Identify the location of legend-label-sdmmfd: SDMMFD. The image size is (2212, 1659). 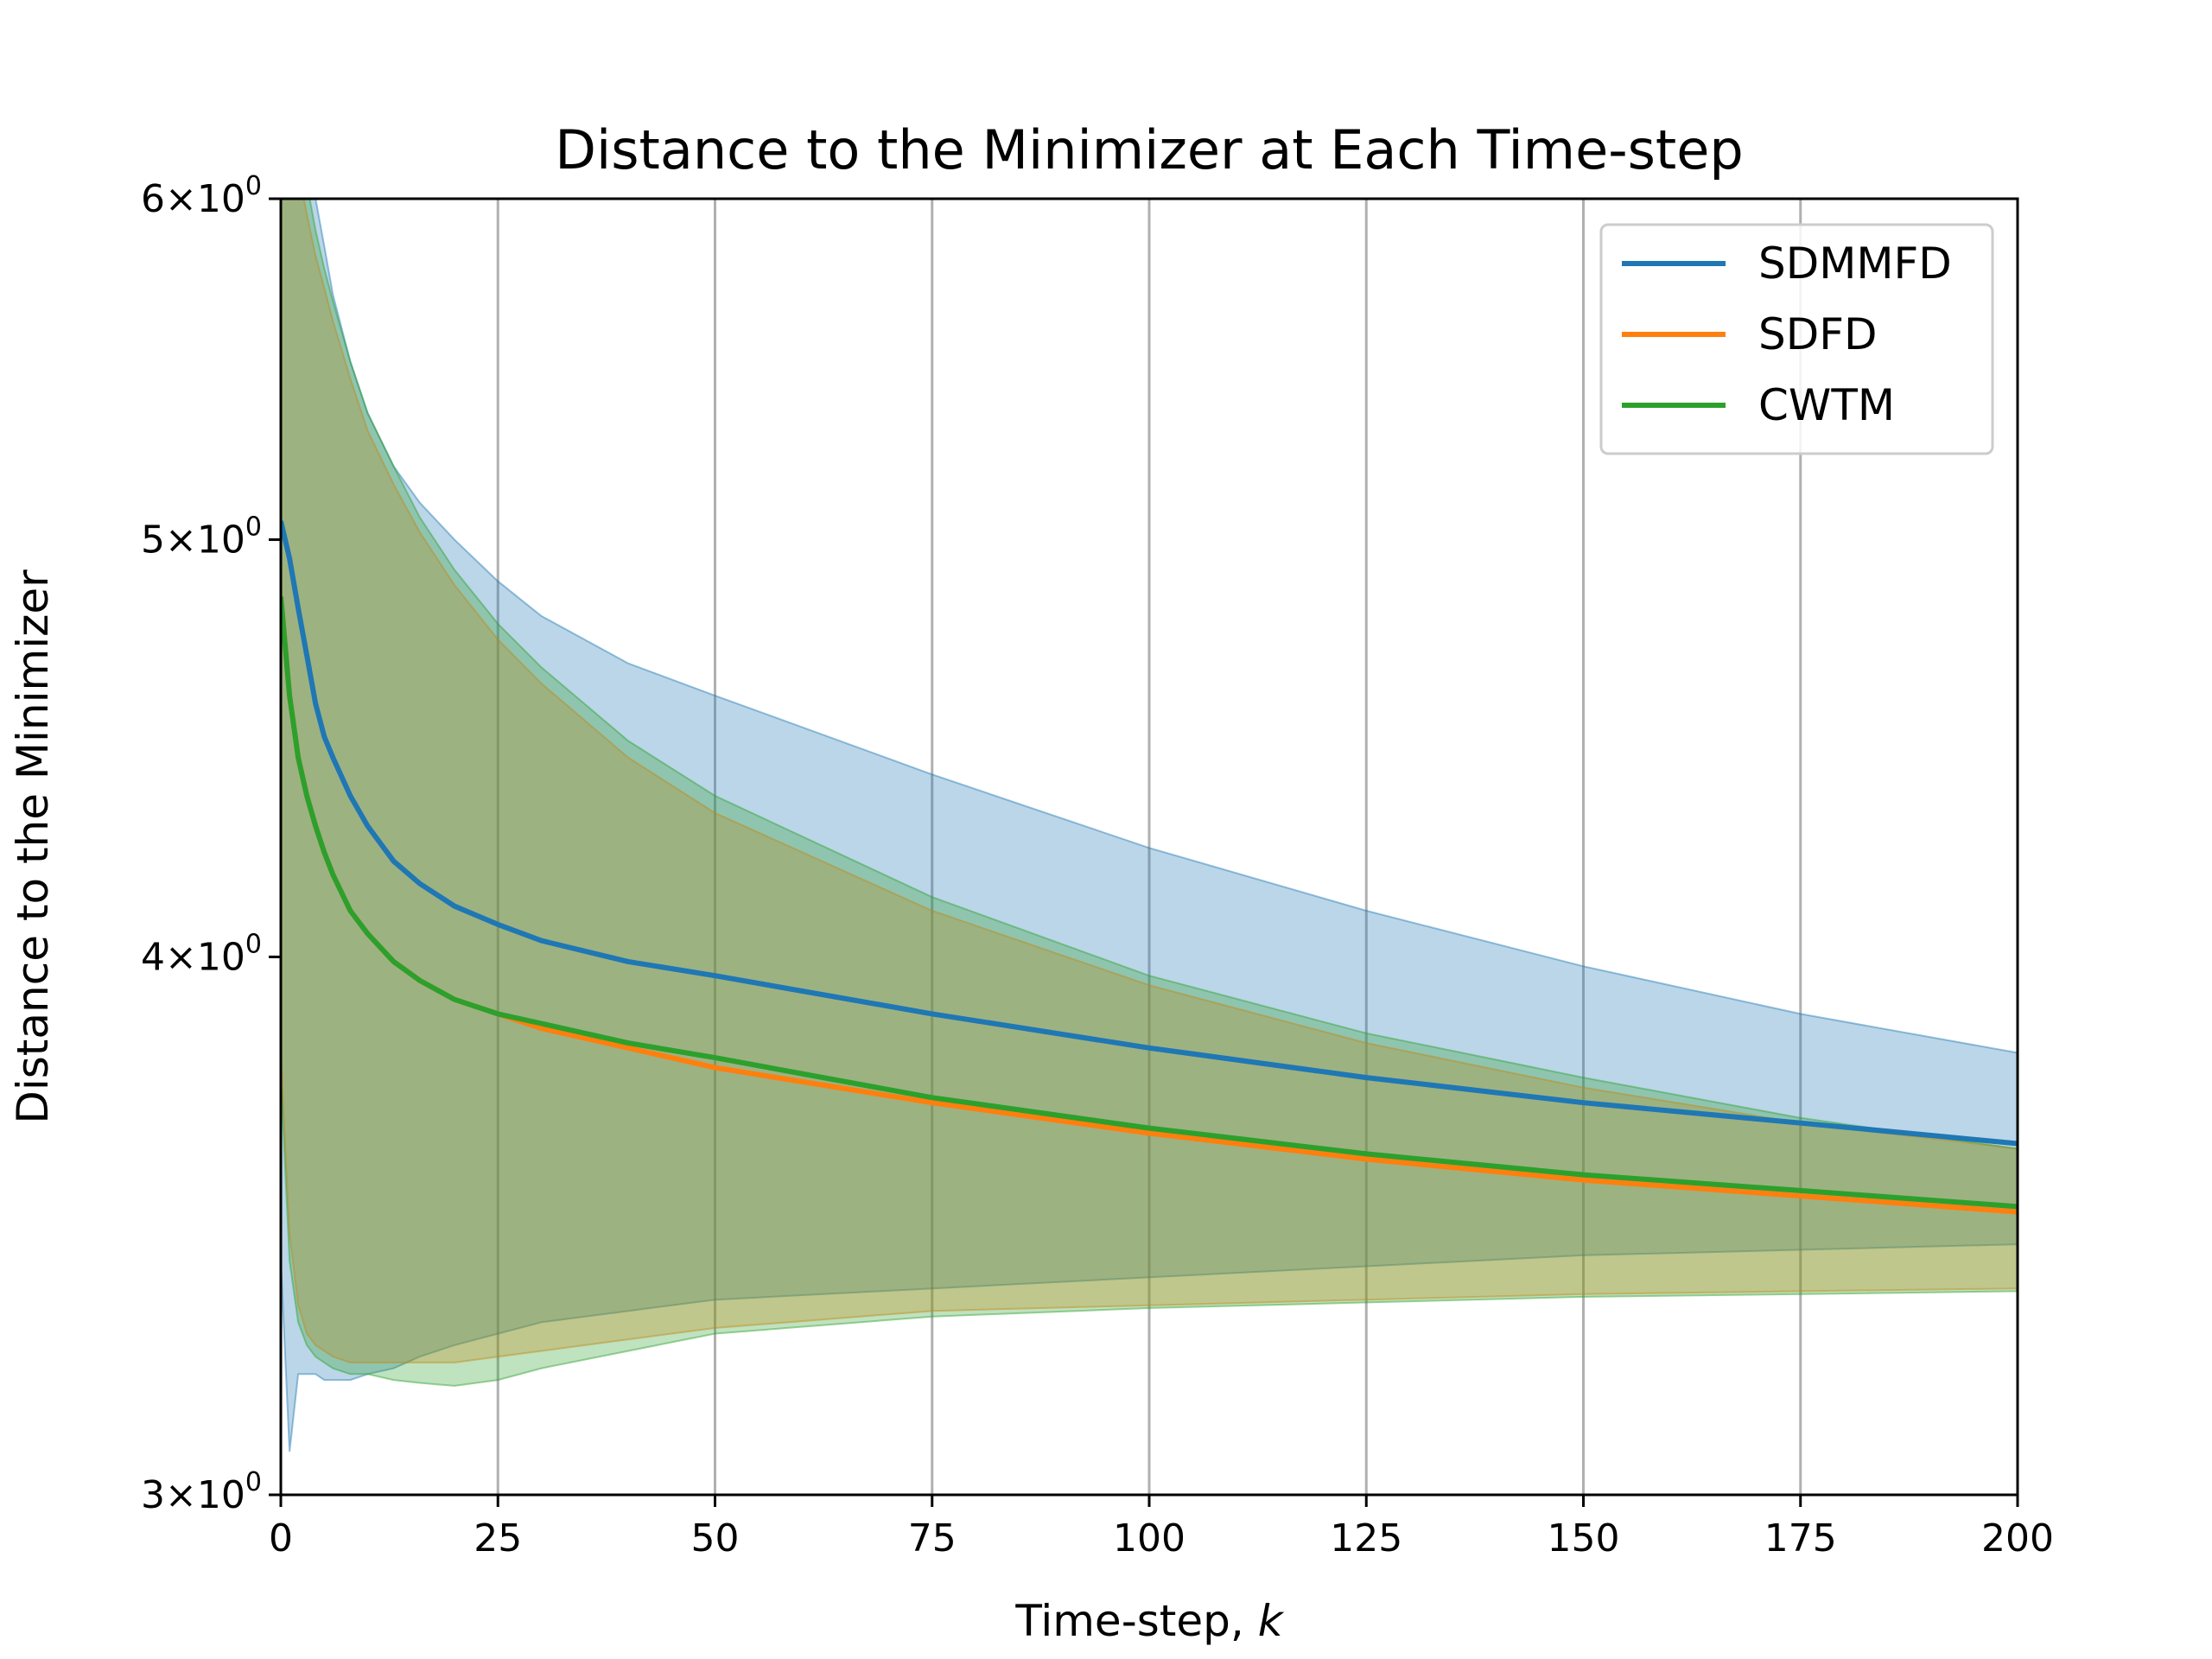
(1855, 263).